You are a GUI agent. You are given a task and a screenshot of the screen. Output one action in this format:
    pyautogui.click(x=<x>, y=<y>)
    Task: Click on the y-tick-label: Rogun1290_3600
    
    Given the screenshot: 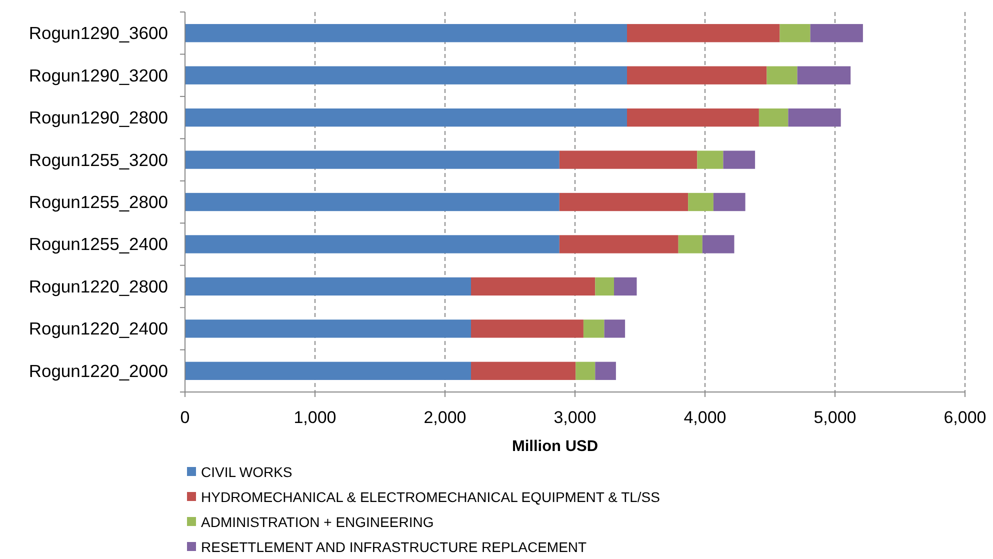 What is the action you would take?
    pyautogui.click(x=98, y=33)
    